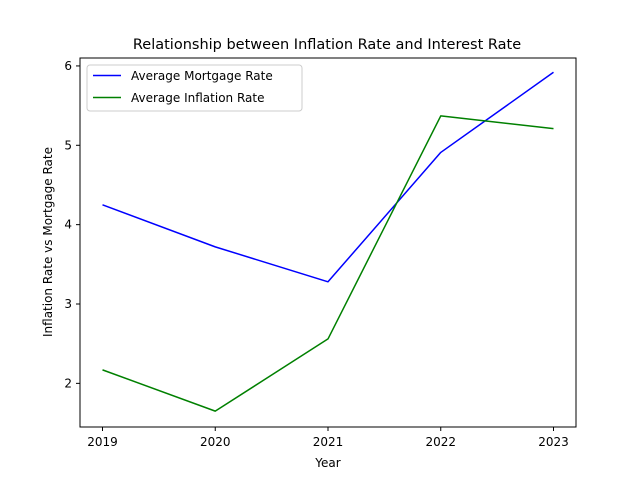 The width and height of the screenshot is (640, 480). Describe the element at coordinates (202, 76) in the screenshot. I see `legend-label-mortgage: Average Mortgage Rate` at that location.